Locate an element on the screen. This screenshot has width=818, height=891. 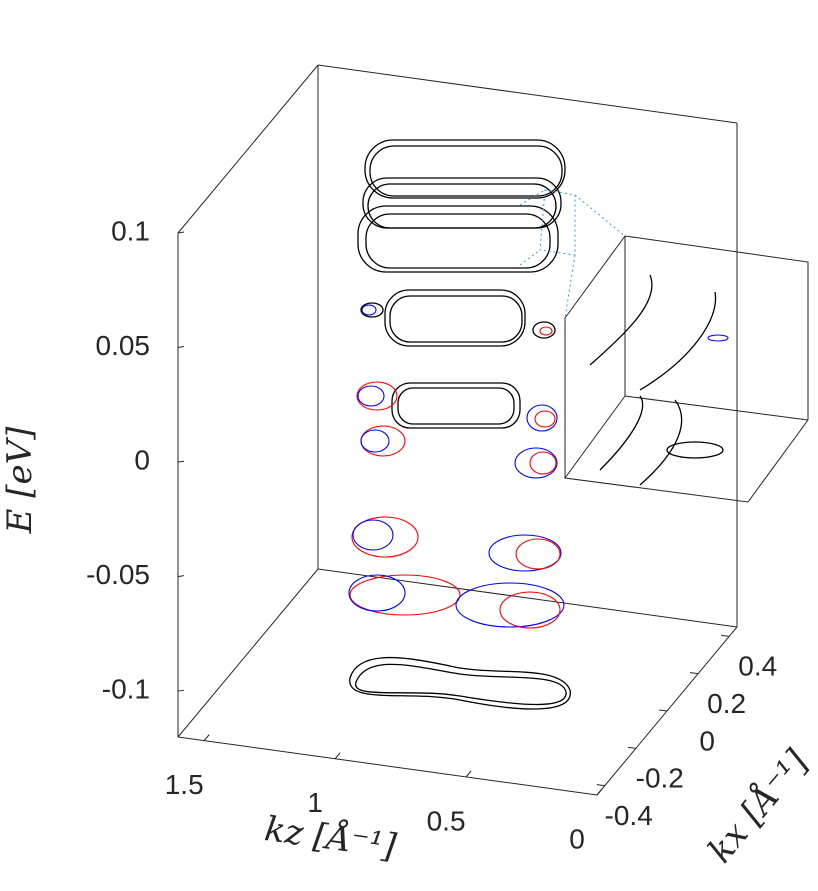
x-tick-label: 0 is located at coordinates (577, 838).